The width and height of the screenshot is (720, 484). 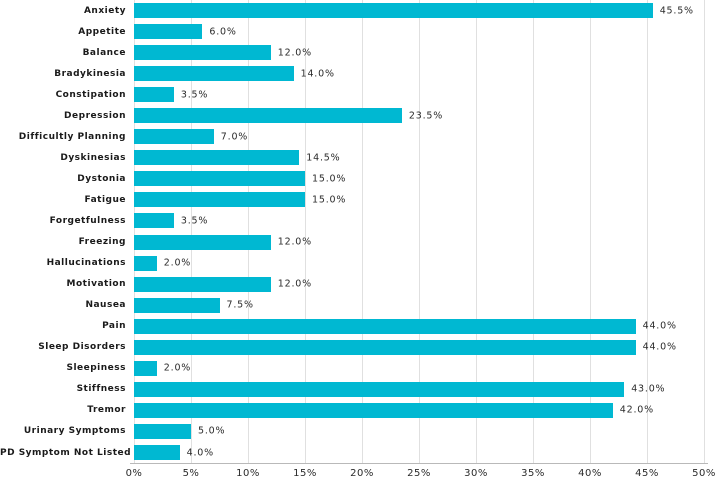 I want to click on gridline-15%, so click(x=305, y=231).